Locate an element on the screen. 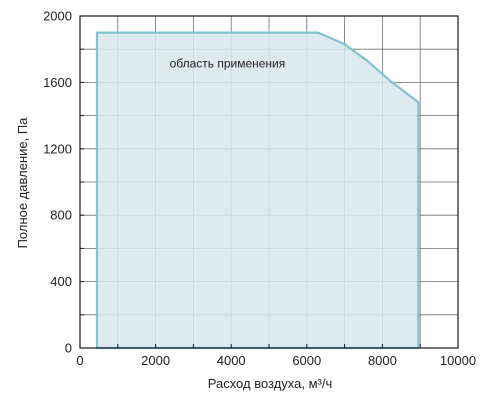 The width and height of the screenshot is (500, 408). x-tick-label: 6000 is located at coordinates (306, 360).